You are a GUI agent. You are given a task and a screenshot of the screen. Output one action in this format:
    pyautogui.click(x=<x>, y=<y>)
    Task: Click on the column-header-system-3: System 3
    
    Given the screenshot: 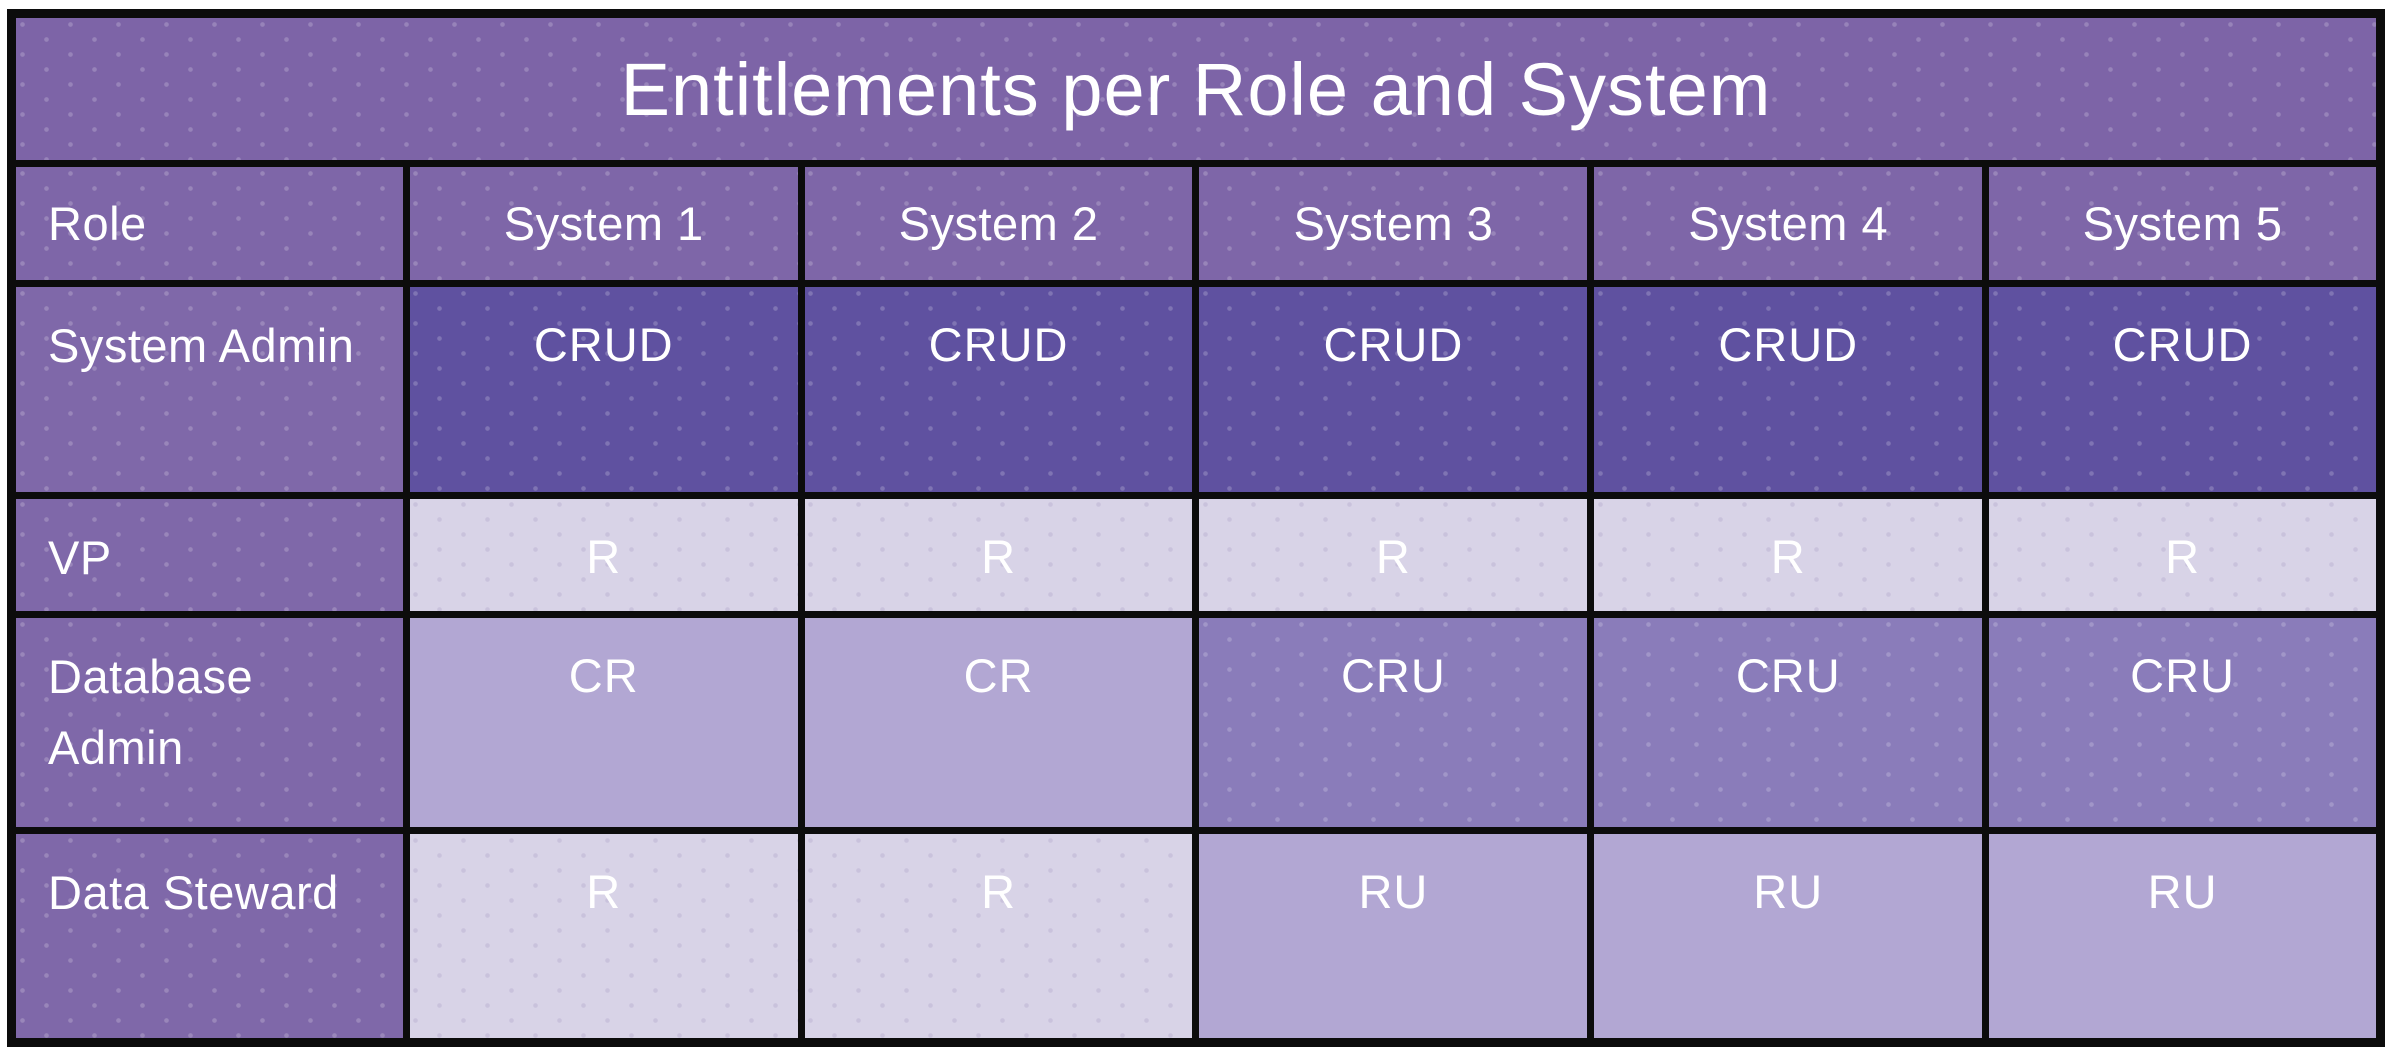 What is the action you would take?
    pyautogui.click(x=1393, y=223)
    